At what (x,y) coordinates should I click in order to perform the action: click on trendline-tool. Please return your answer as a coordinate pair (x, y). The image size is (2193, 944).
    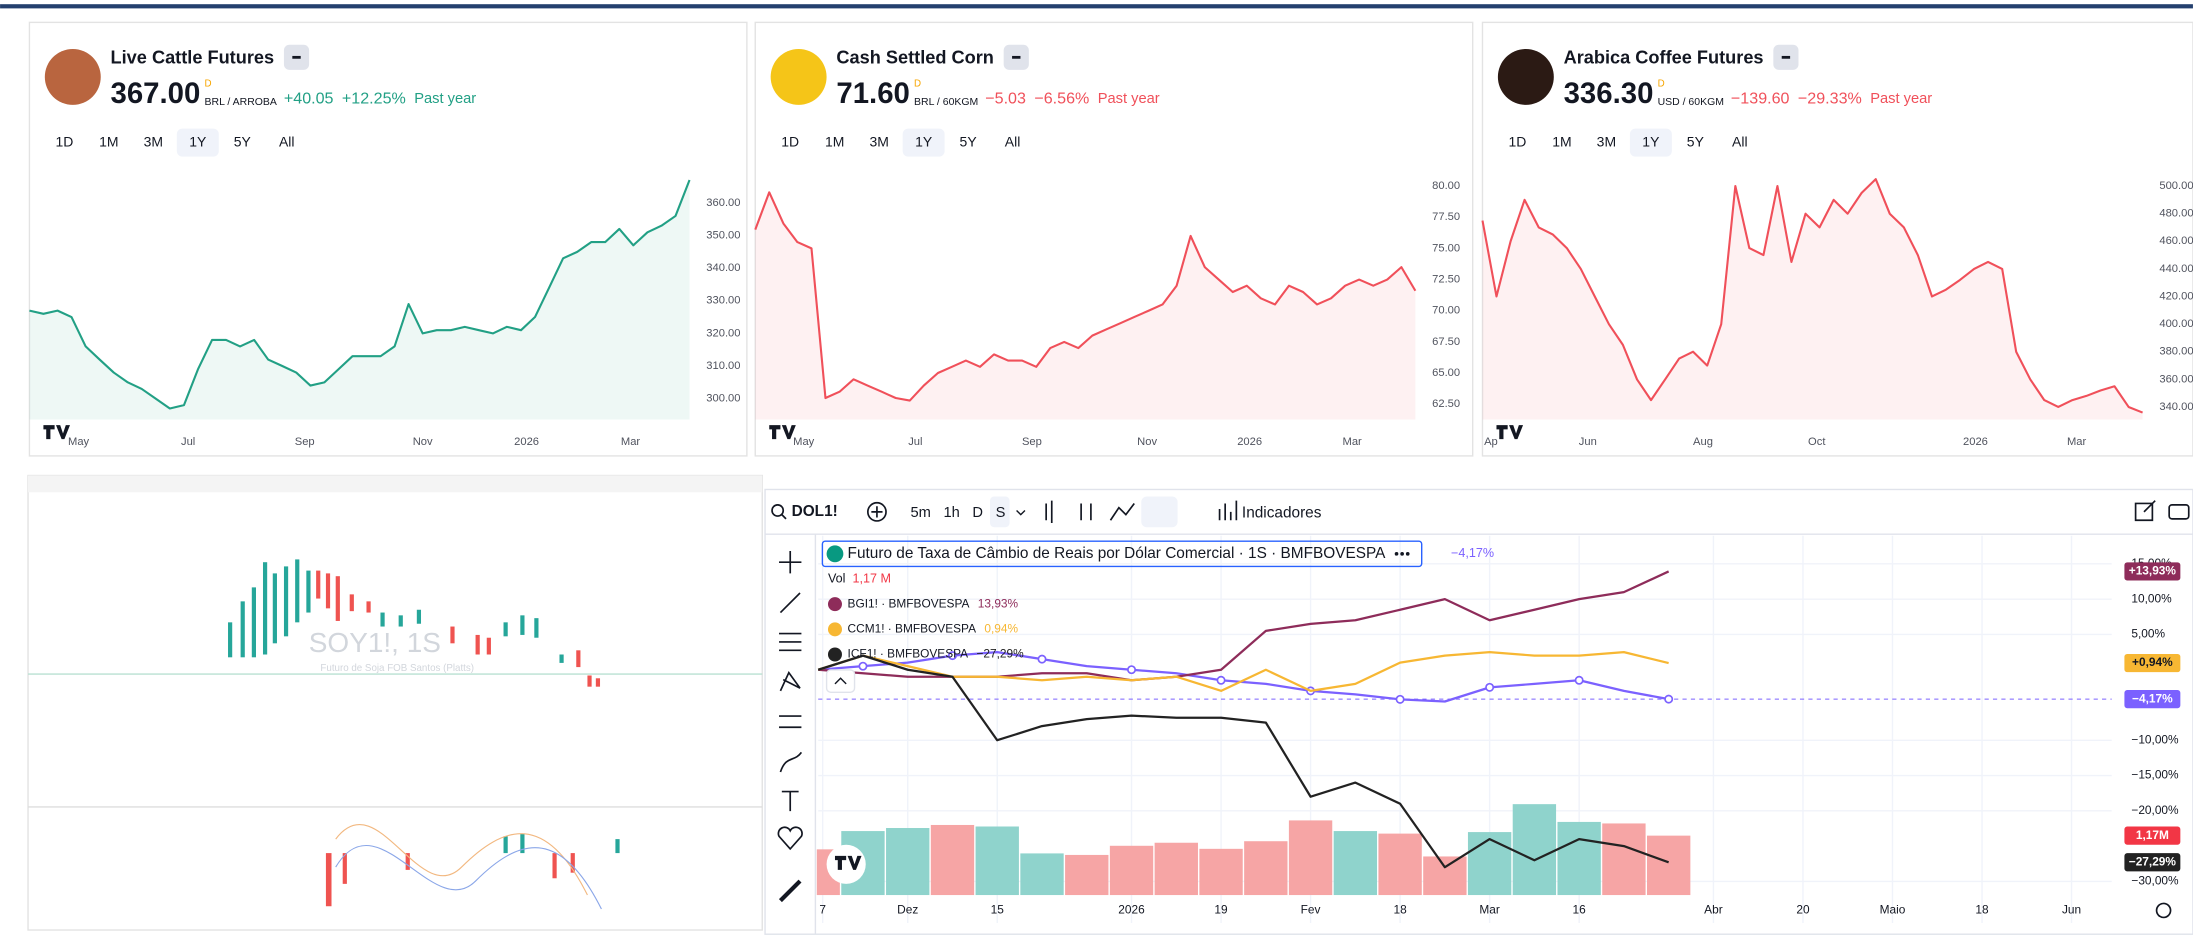
    Looking at the image, I should click on (790, 603).